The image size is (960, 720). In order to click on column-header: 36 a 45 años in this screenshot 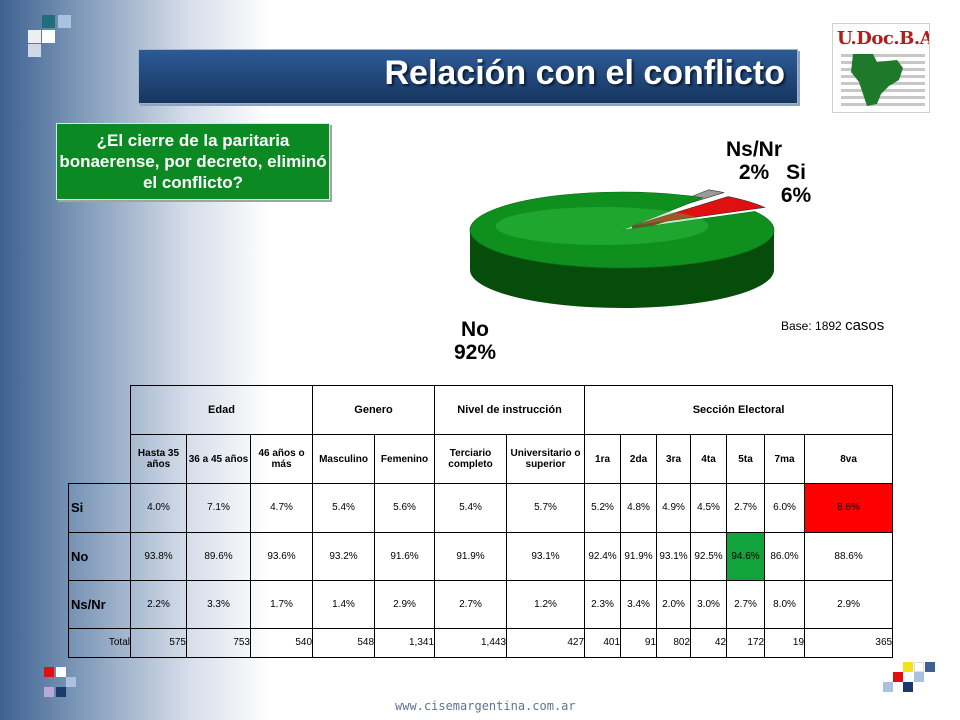, I will do `click(218, 459)`.